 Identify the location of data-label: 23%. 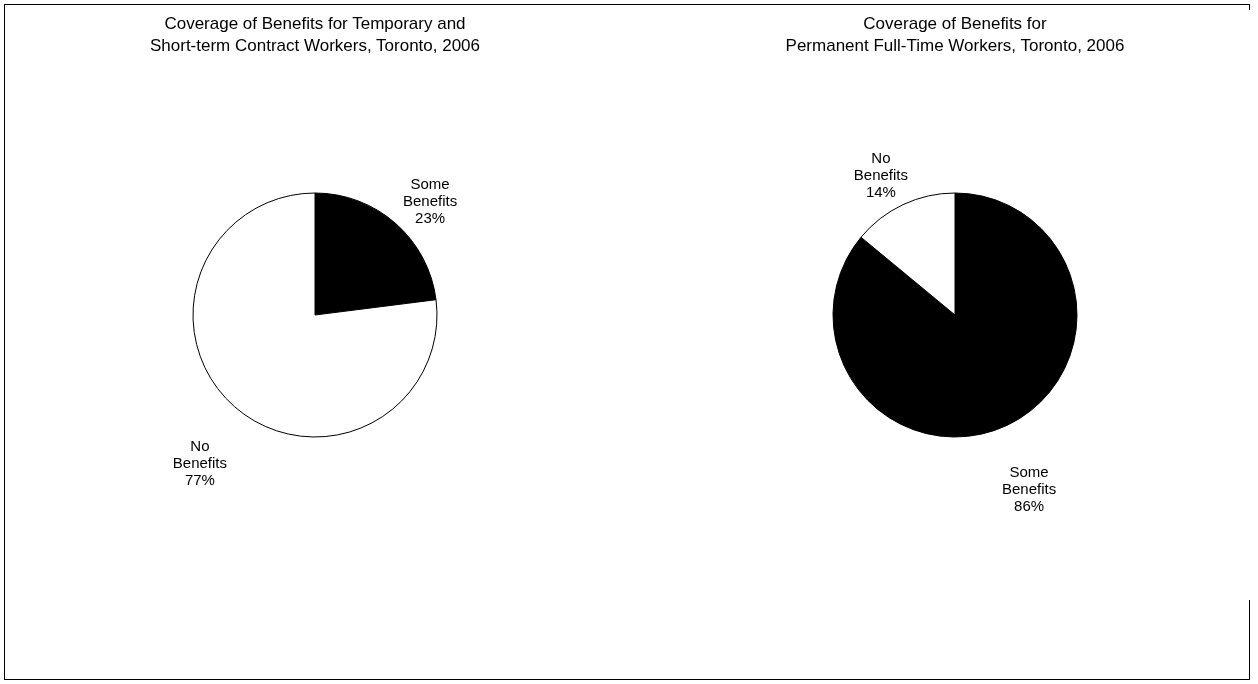
(430, 218).